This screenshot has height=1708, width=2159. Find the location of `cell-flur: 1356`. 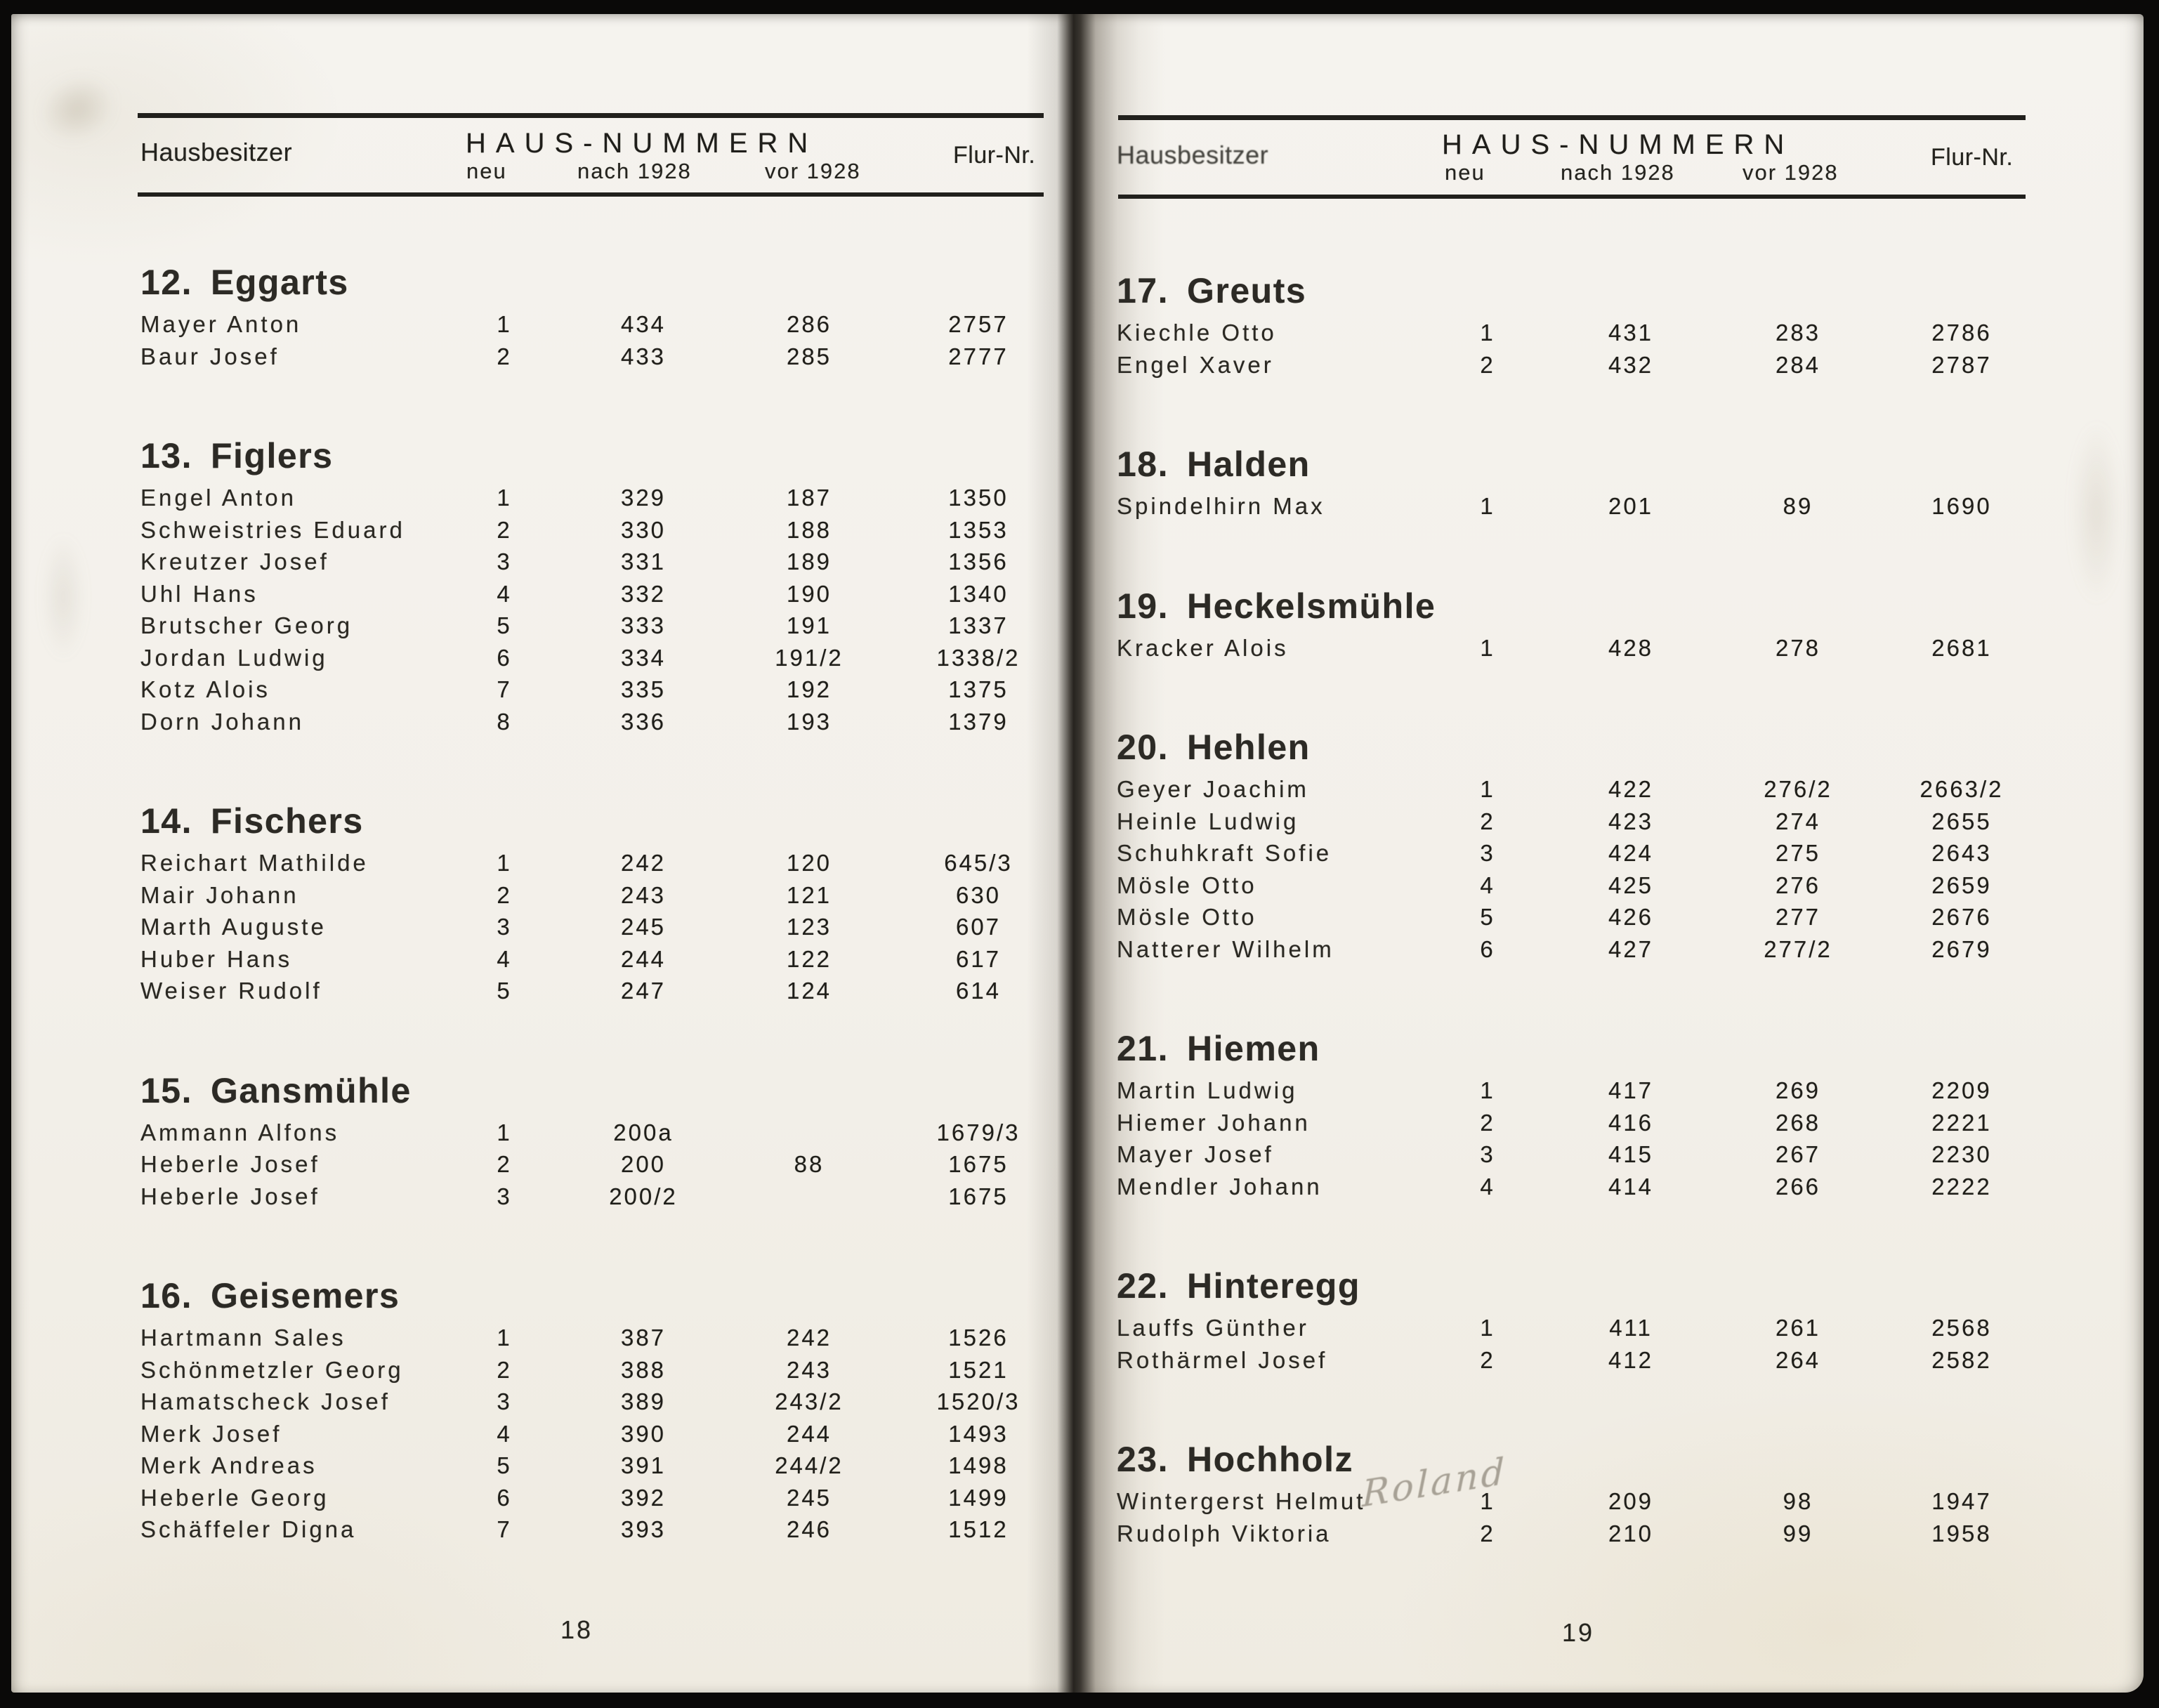

cell-flur: 1356 is located at coordinates (978, 561).